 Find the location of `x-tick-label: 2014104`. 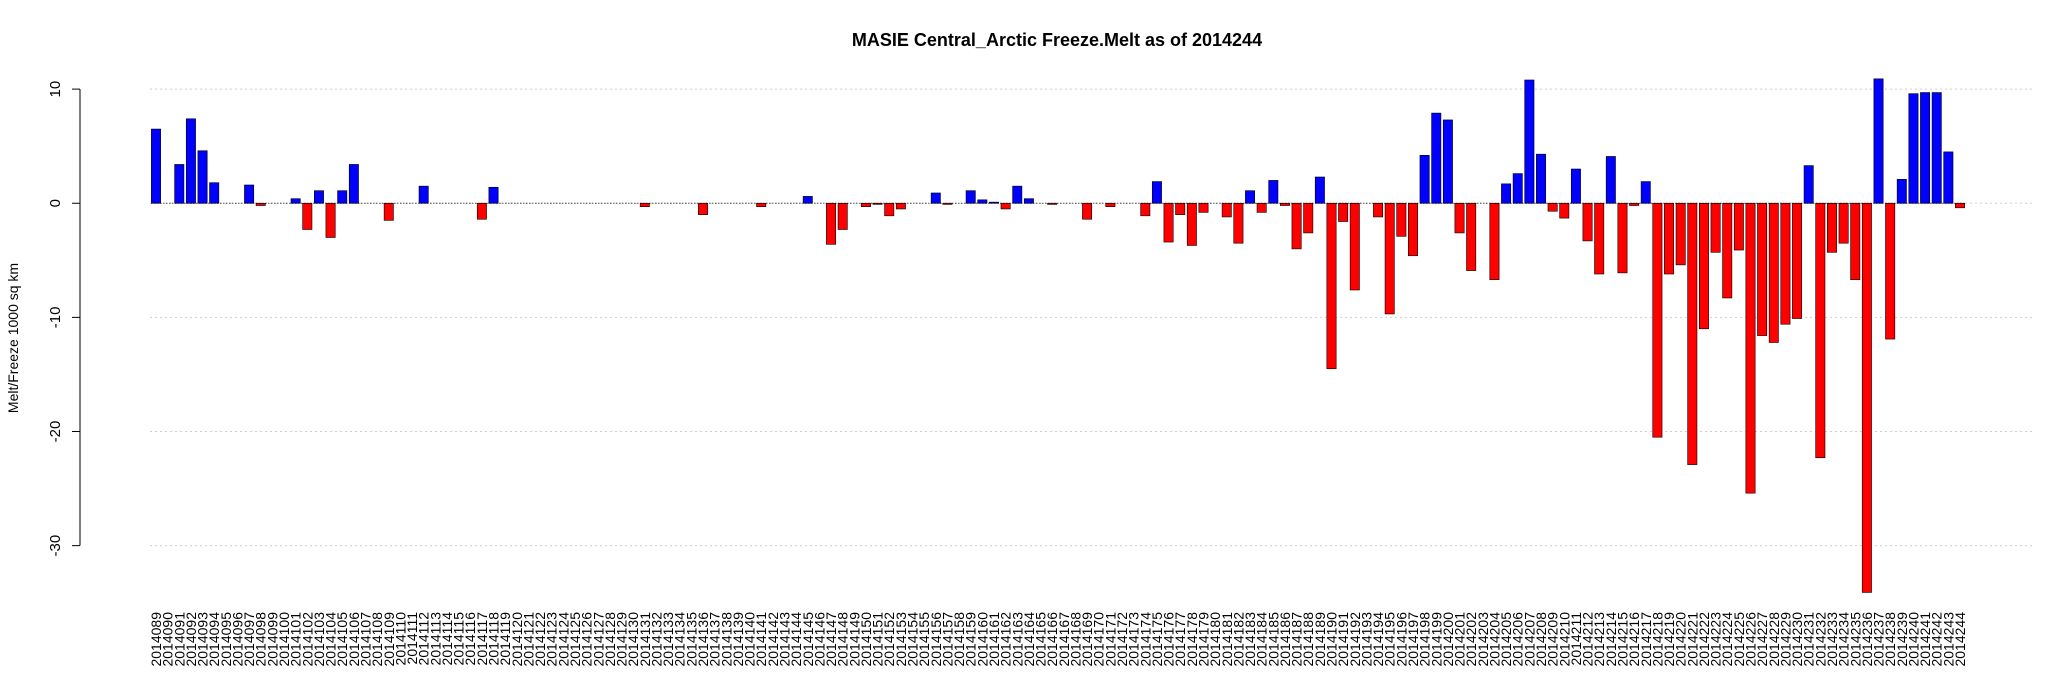

x-tick-label: 2014104 is located at coordinates (331, 639).